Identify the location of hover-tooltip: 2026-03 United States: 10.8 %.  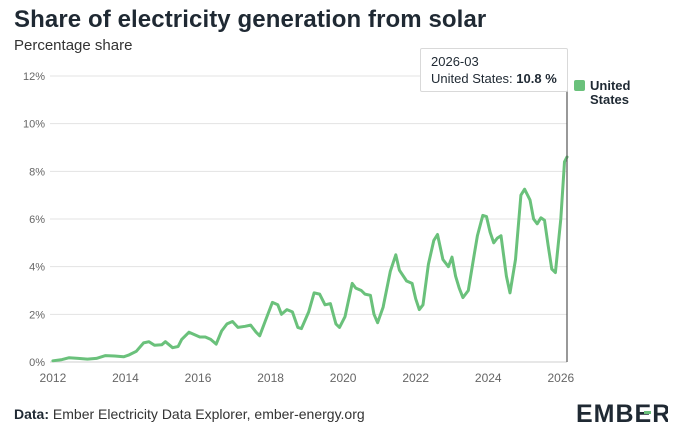
(494, 70).